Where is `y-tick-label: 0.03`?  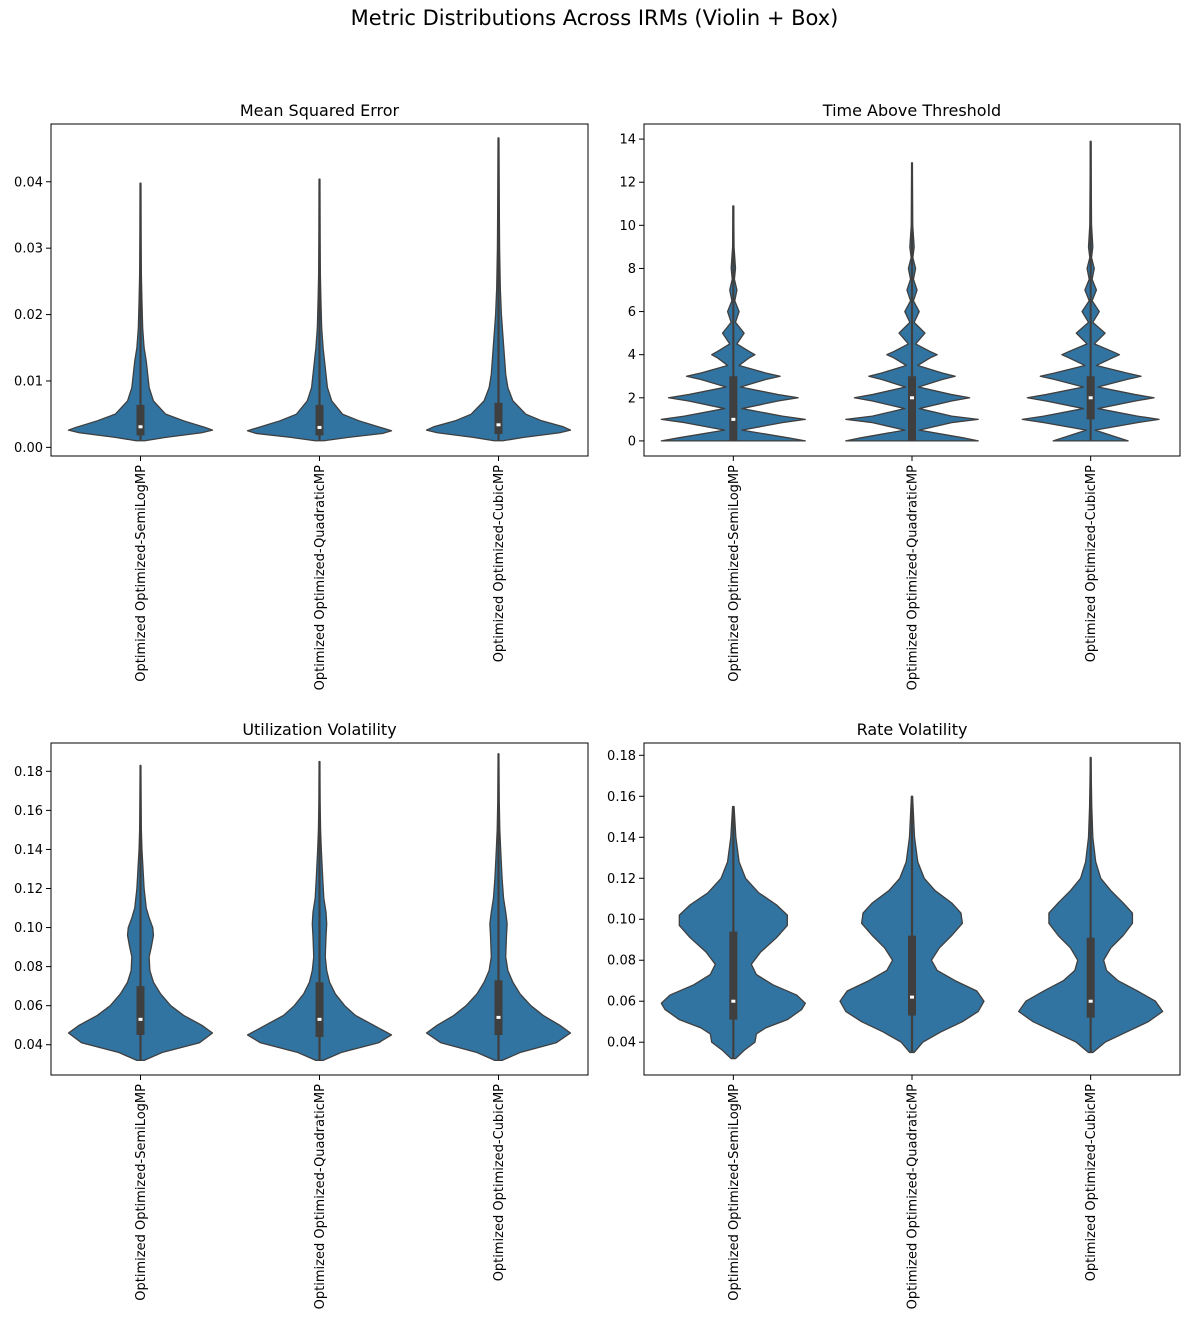 y-tick-label: 0.03 is located at coordinates (28, 249).